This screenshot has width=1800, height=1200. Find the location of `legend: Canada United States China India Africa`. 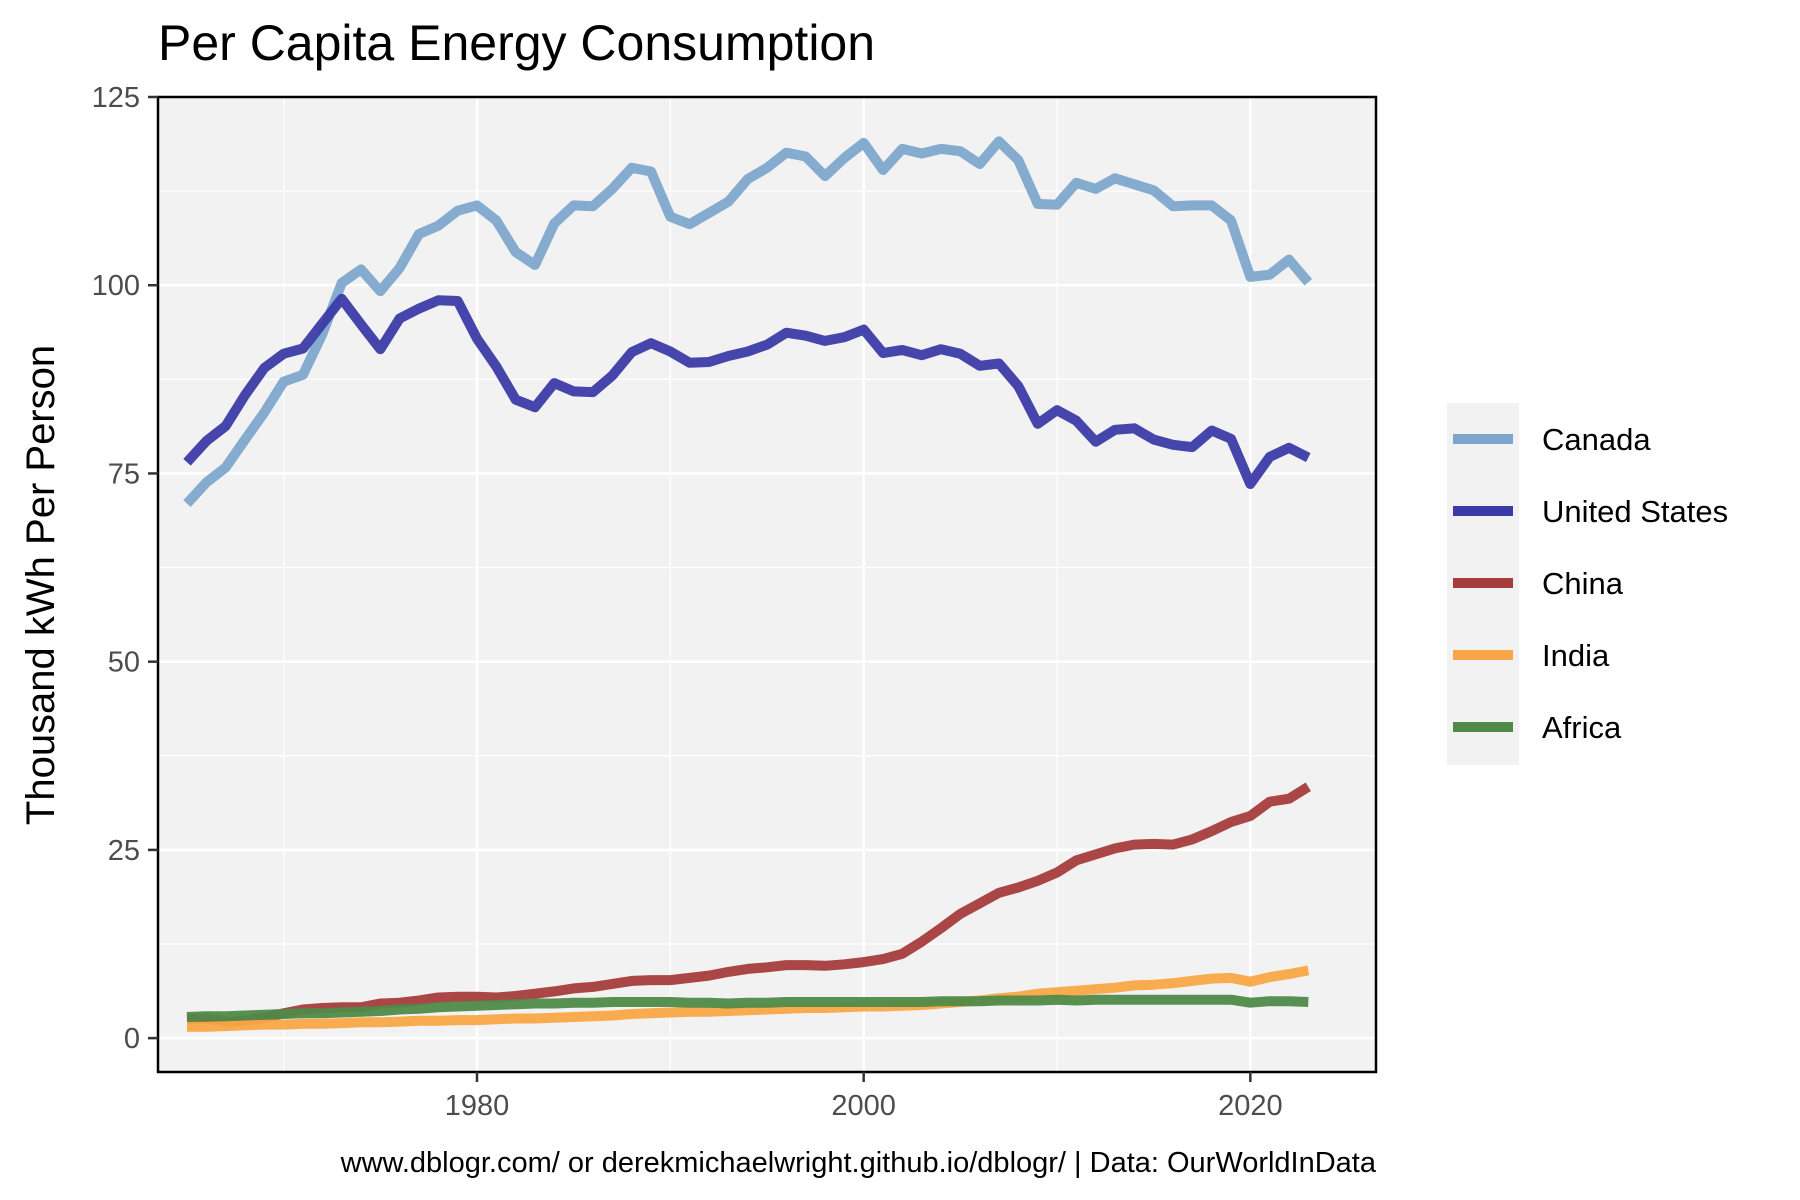

legend: Canada United States China India Africa is located at coordinates (1587, 584).